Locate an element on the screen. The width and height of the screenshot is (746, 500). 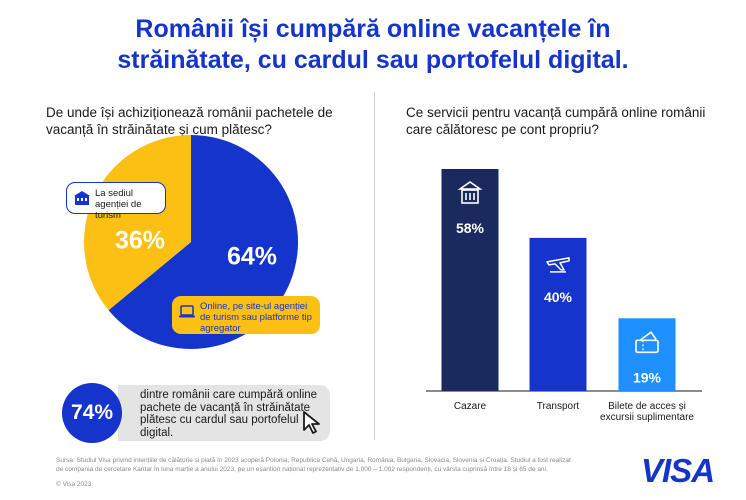
visa-logo: VISA is located at coordinates (678, 470).